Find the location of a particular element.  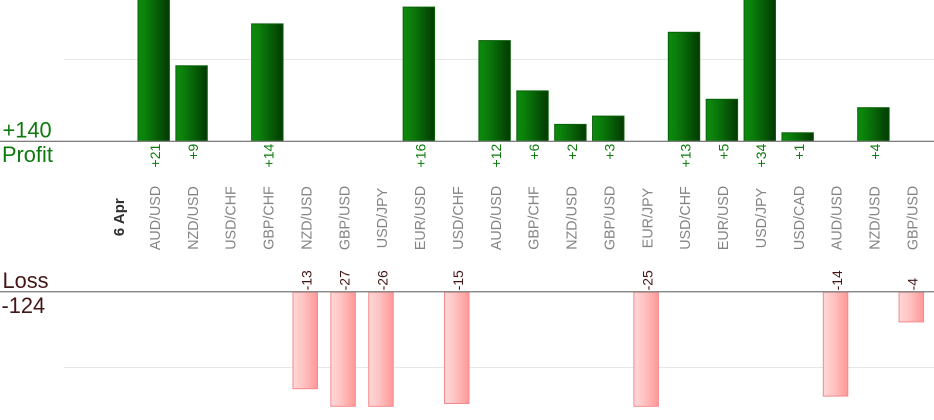

svg-text: +4 is located at coordinates (875, 151).